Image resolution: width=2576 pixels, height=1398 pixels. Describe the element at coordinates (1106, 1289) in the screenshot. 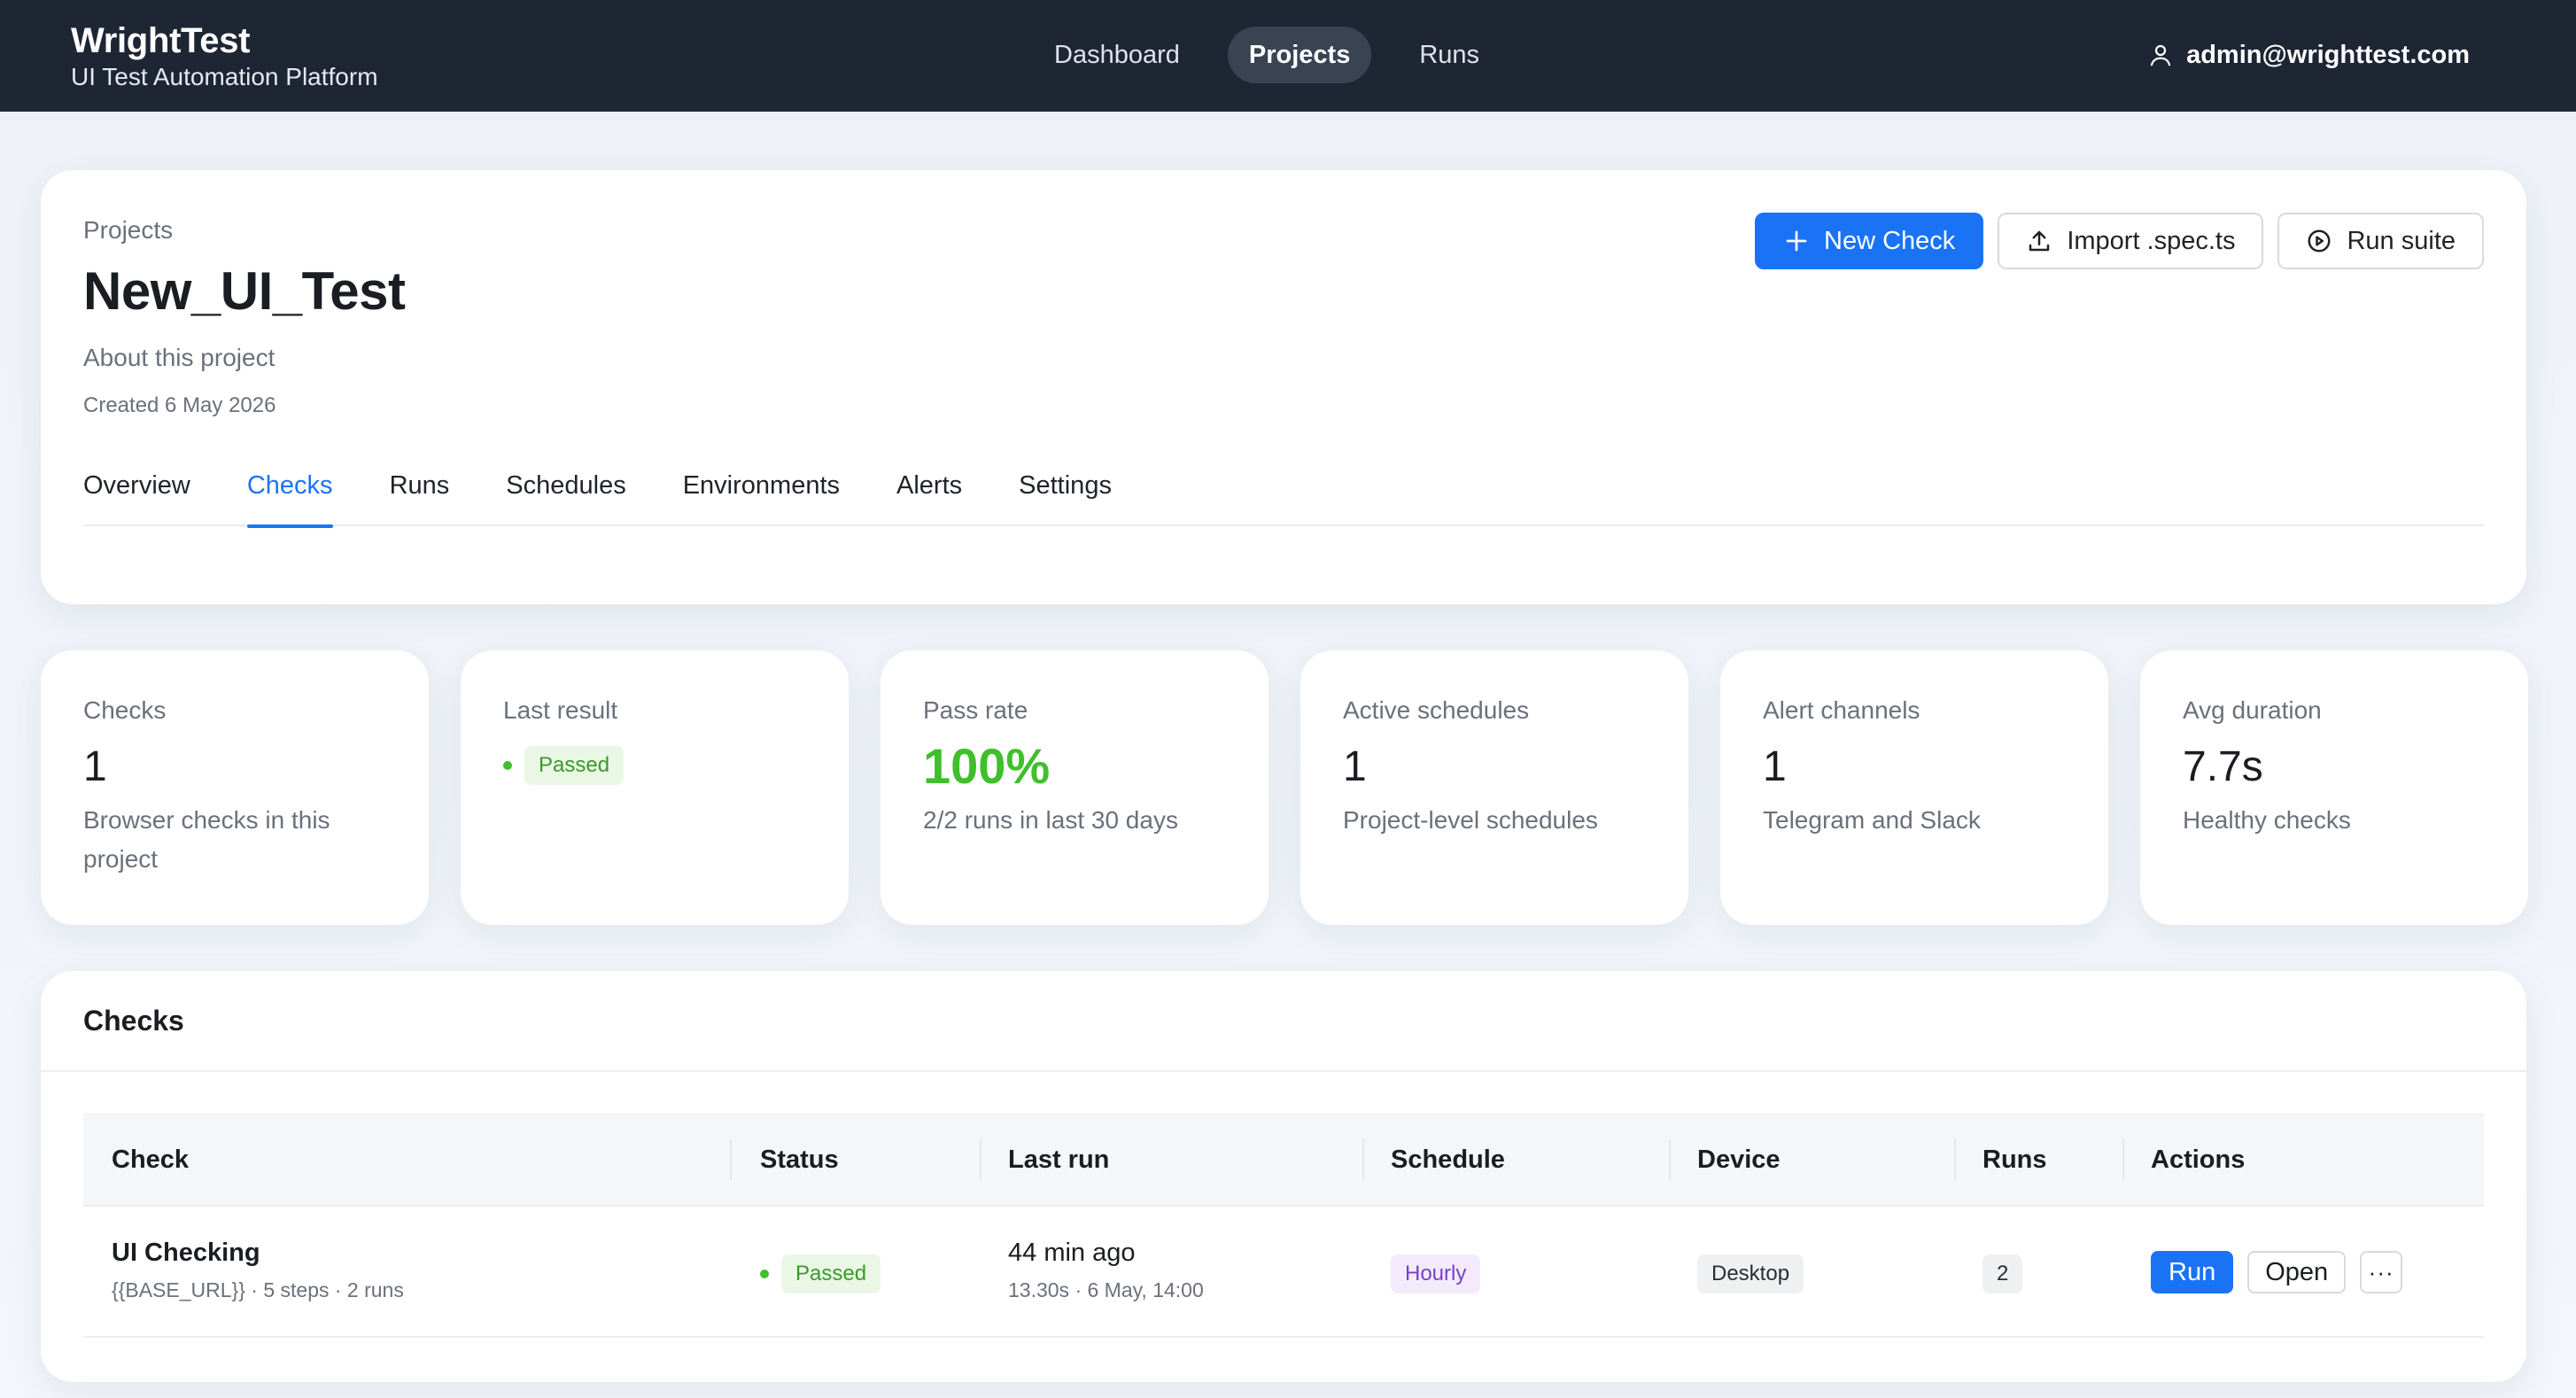

I see `last-run-meta: 13.30s · 6 May, 14:00` at that location.